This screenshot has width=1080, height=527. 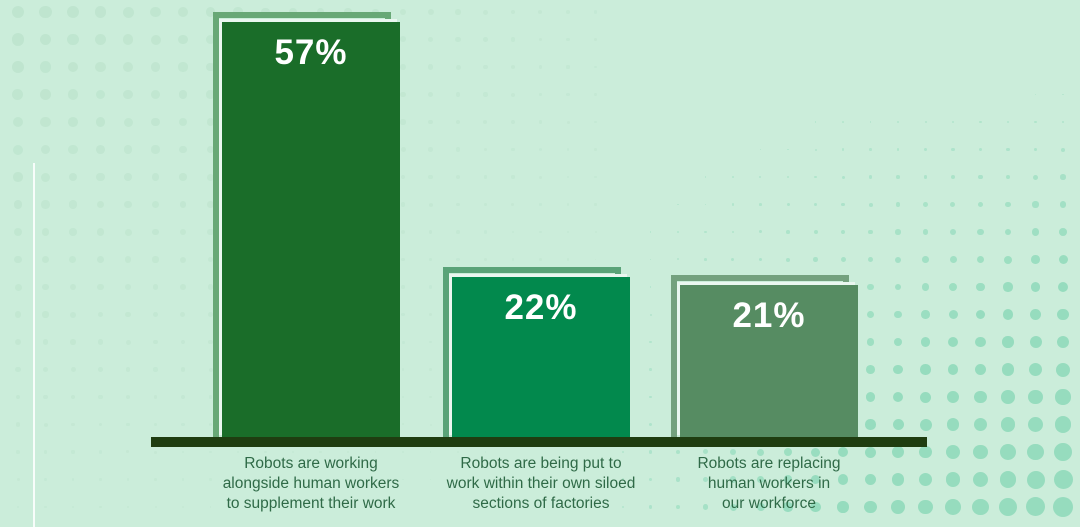 What do you see at coordinates (541, 503) in the screenshot?
I see `category-label-line: sections of factories` at bounding box center [541, 503].